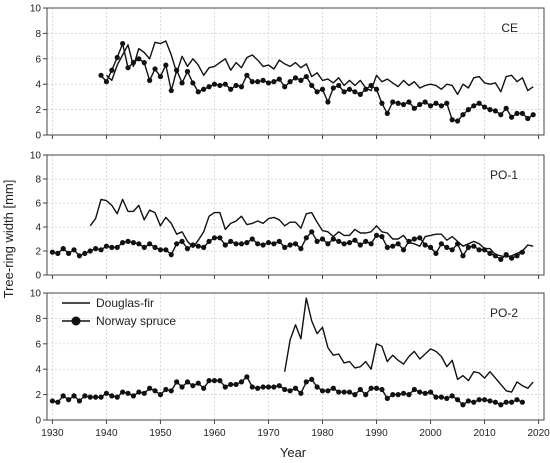  Describe the element at coordinates (160, 433) in the screenshot. I see `x-tick-label: 1950` at that location.